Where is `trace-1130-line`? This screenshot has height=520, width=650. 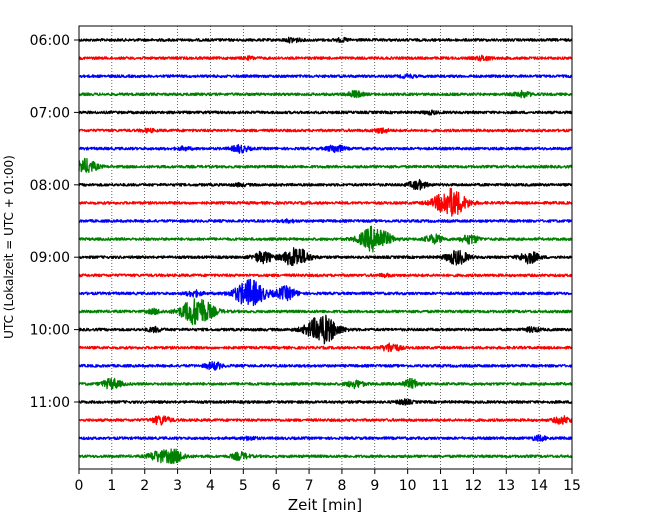 trace-1130-line is located at coordinates (325, 438).